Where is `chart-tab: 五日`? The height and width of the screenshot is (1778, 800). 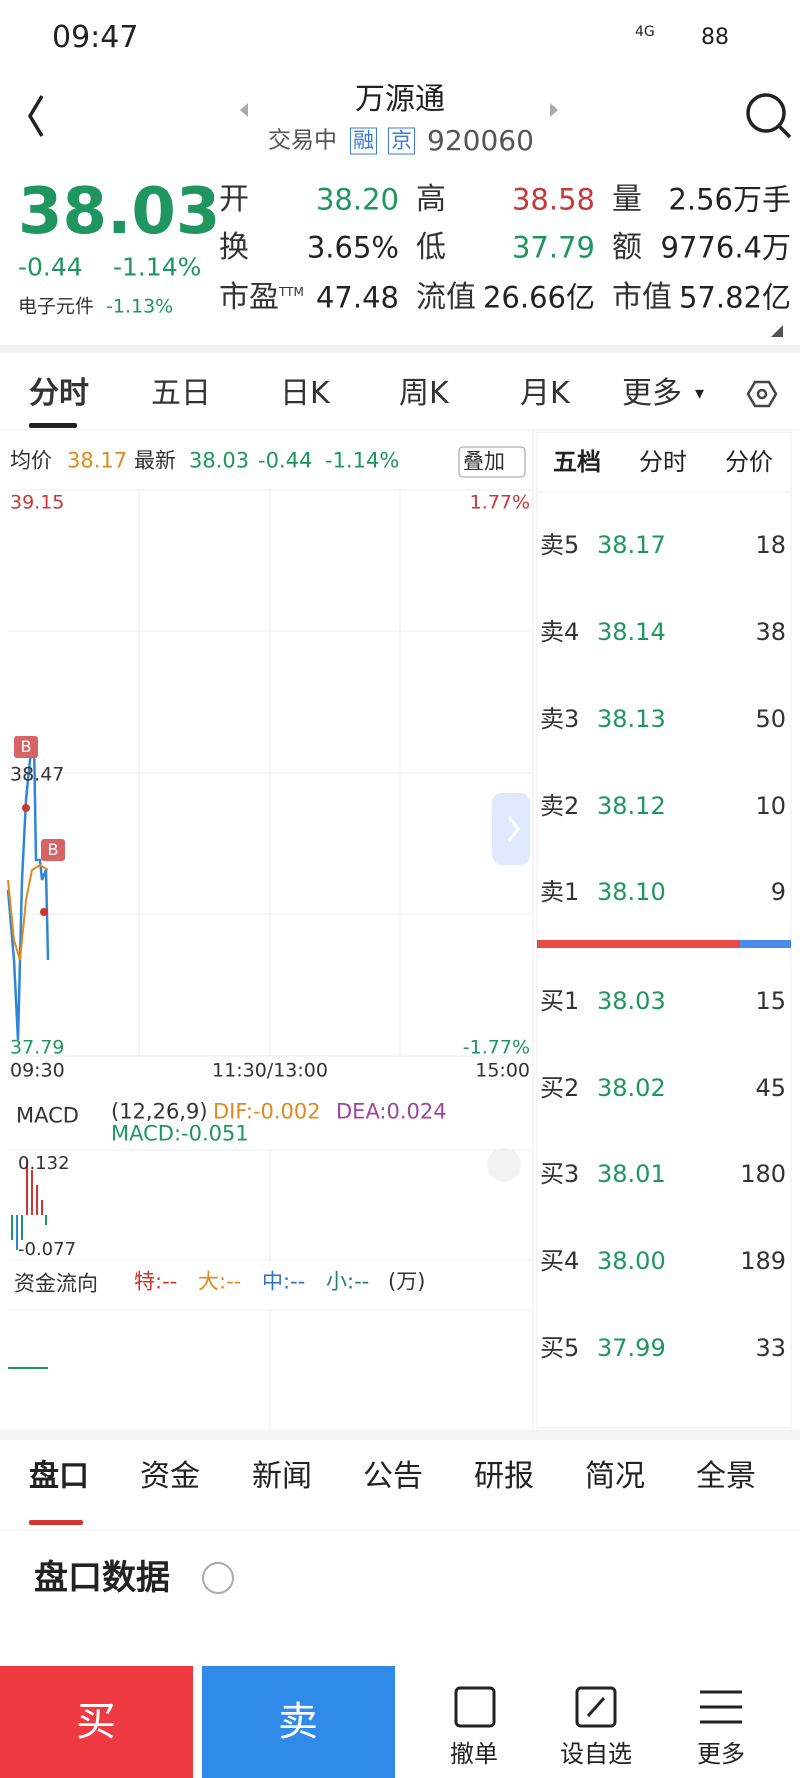
chart-tab: 五日 is located at coordinates (181, 393).